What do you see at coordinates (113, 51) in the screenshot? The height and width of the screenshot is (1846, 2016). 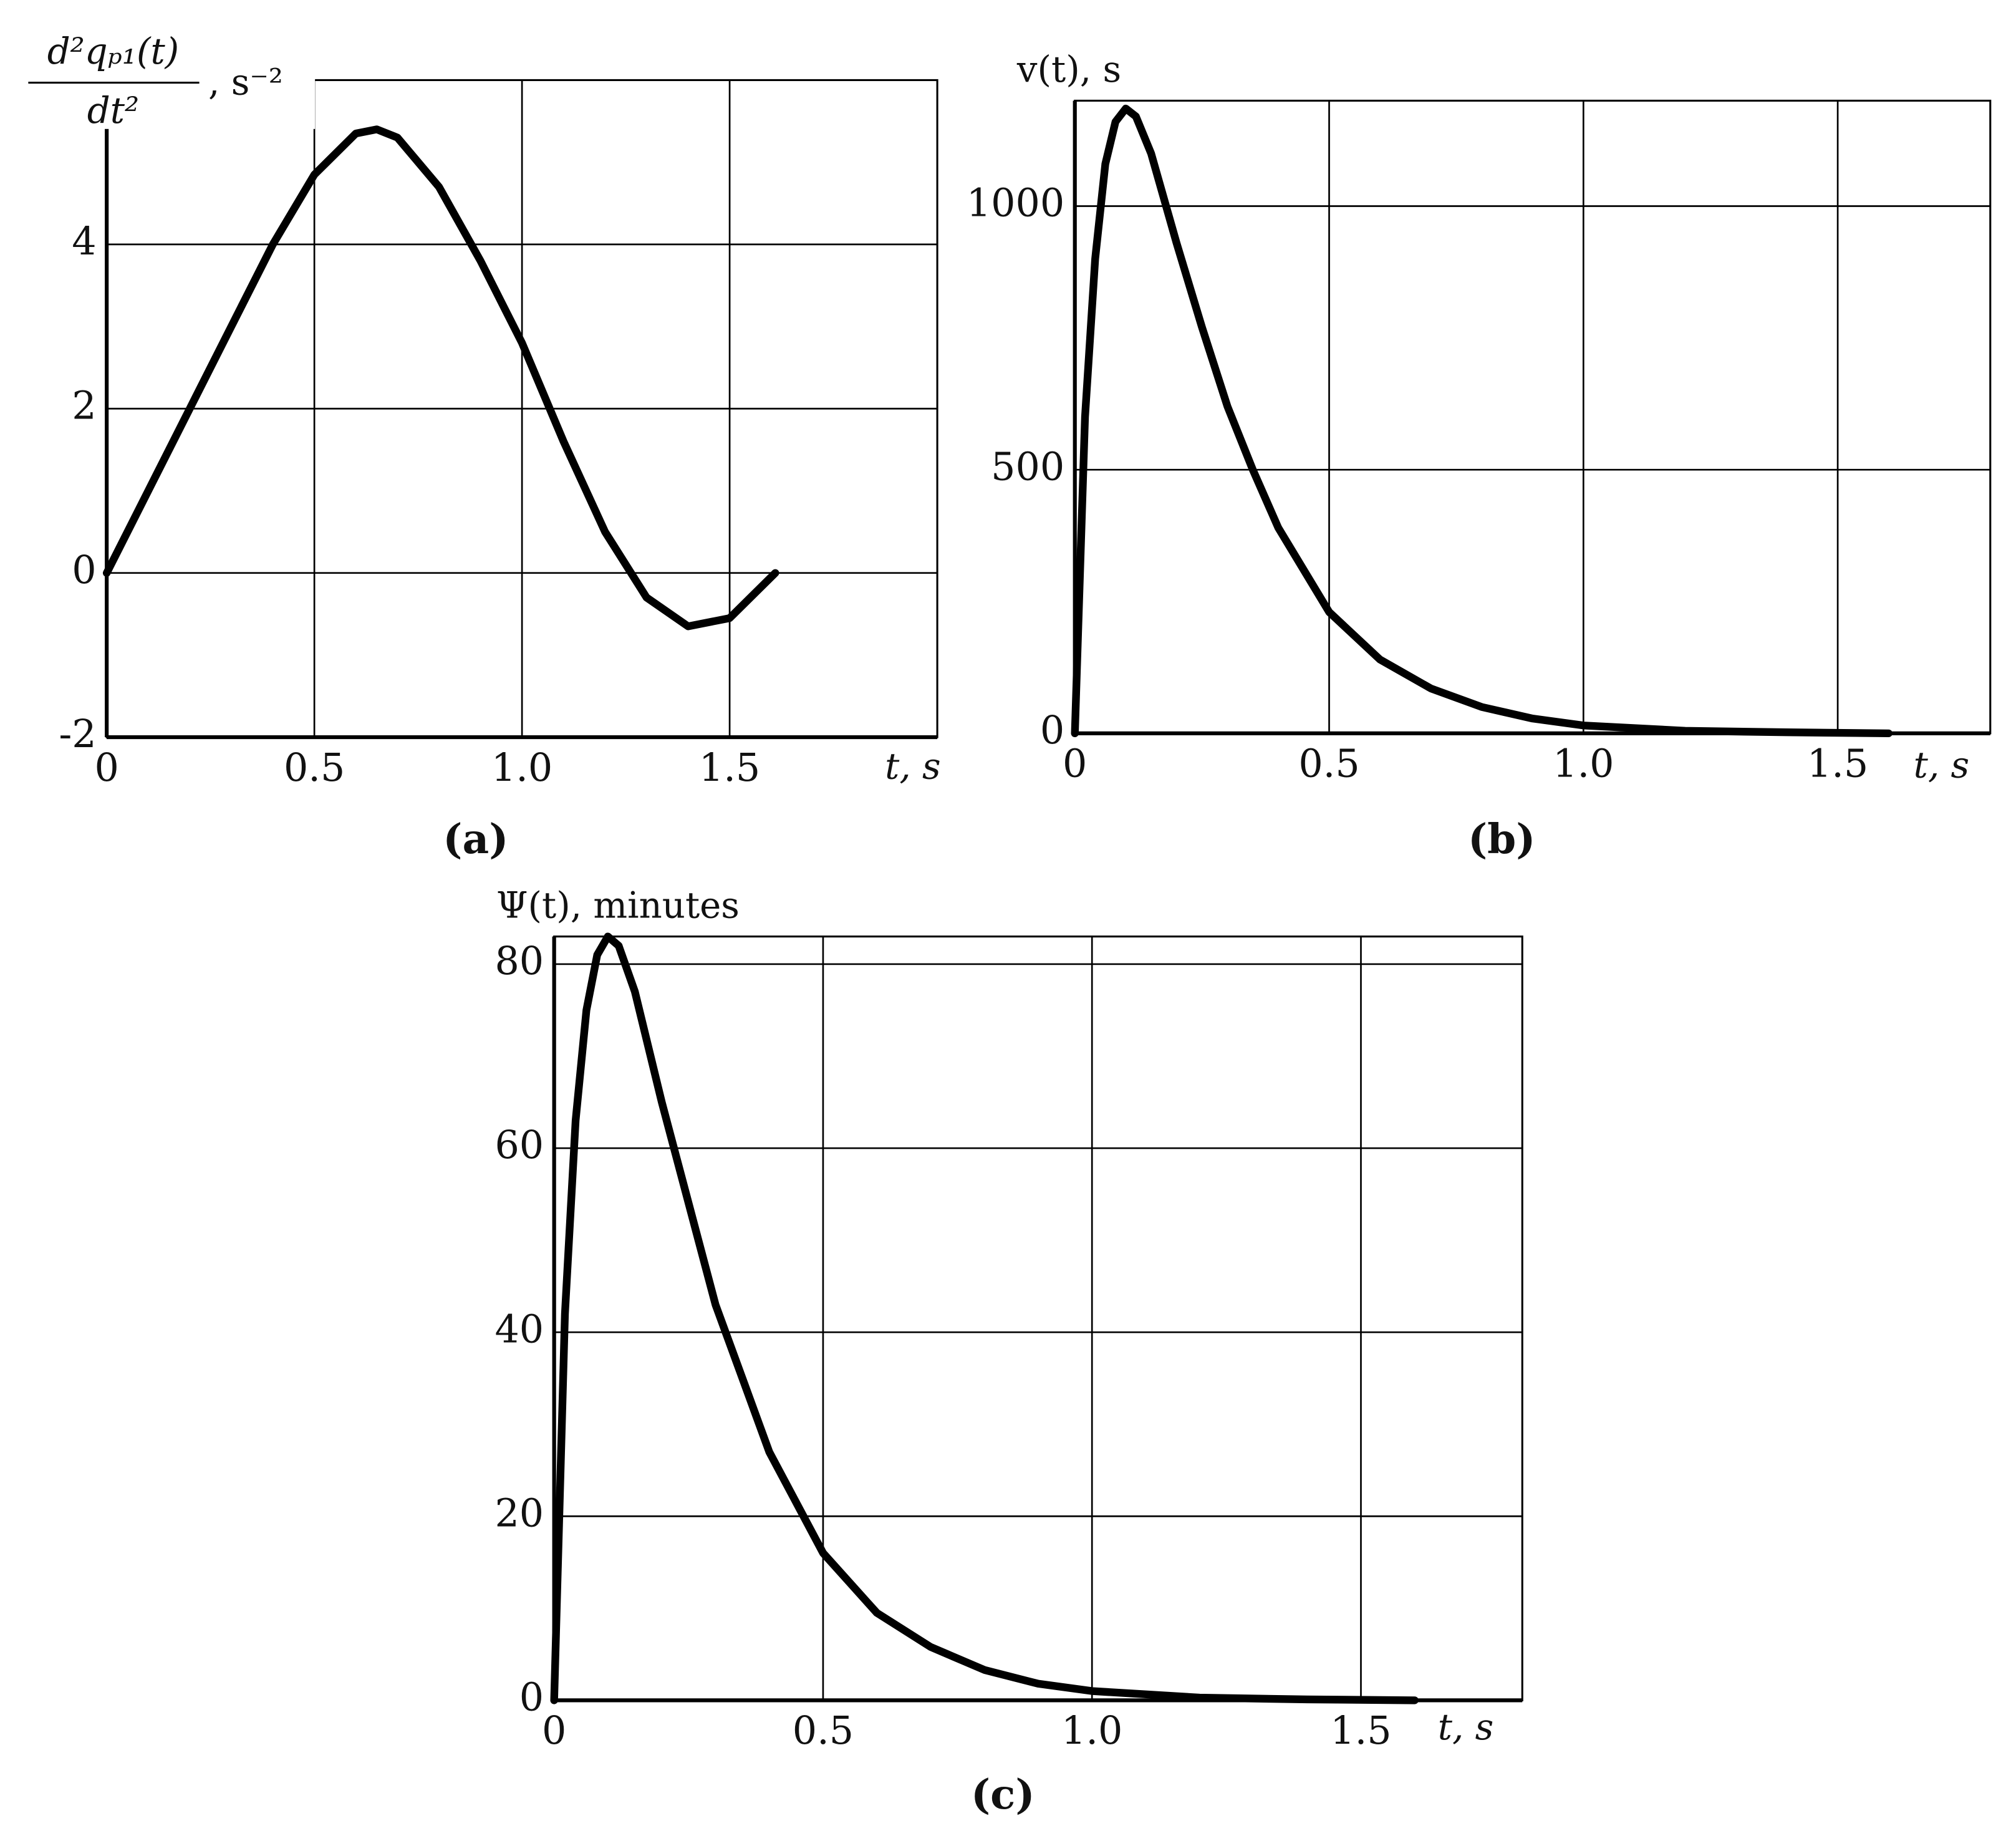 I see `y-label-numerator: d²qₚ₁(t)` at bounding box center [113, 51].